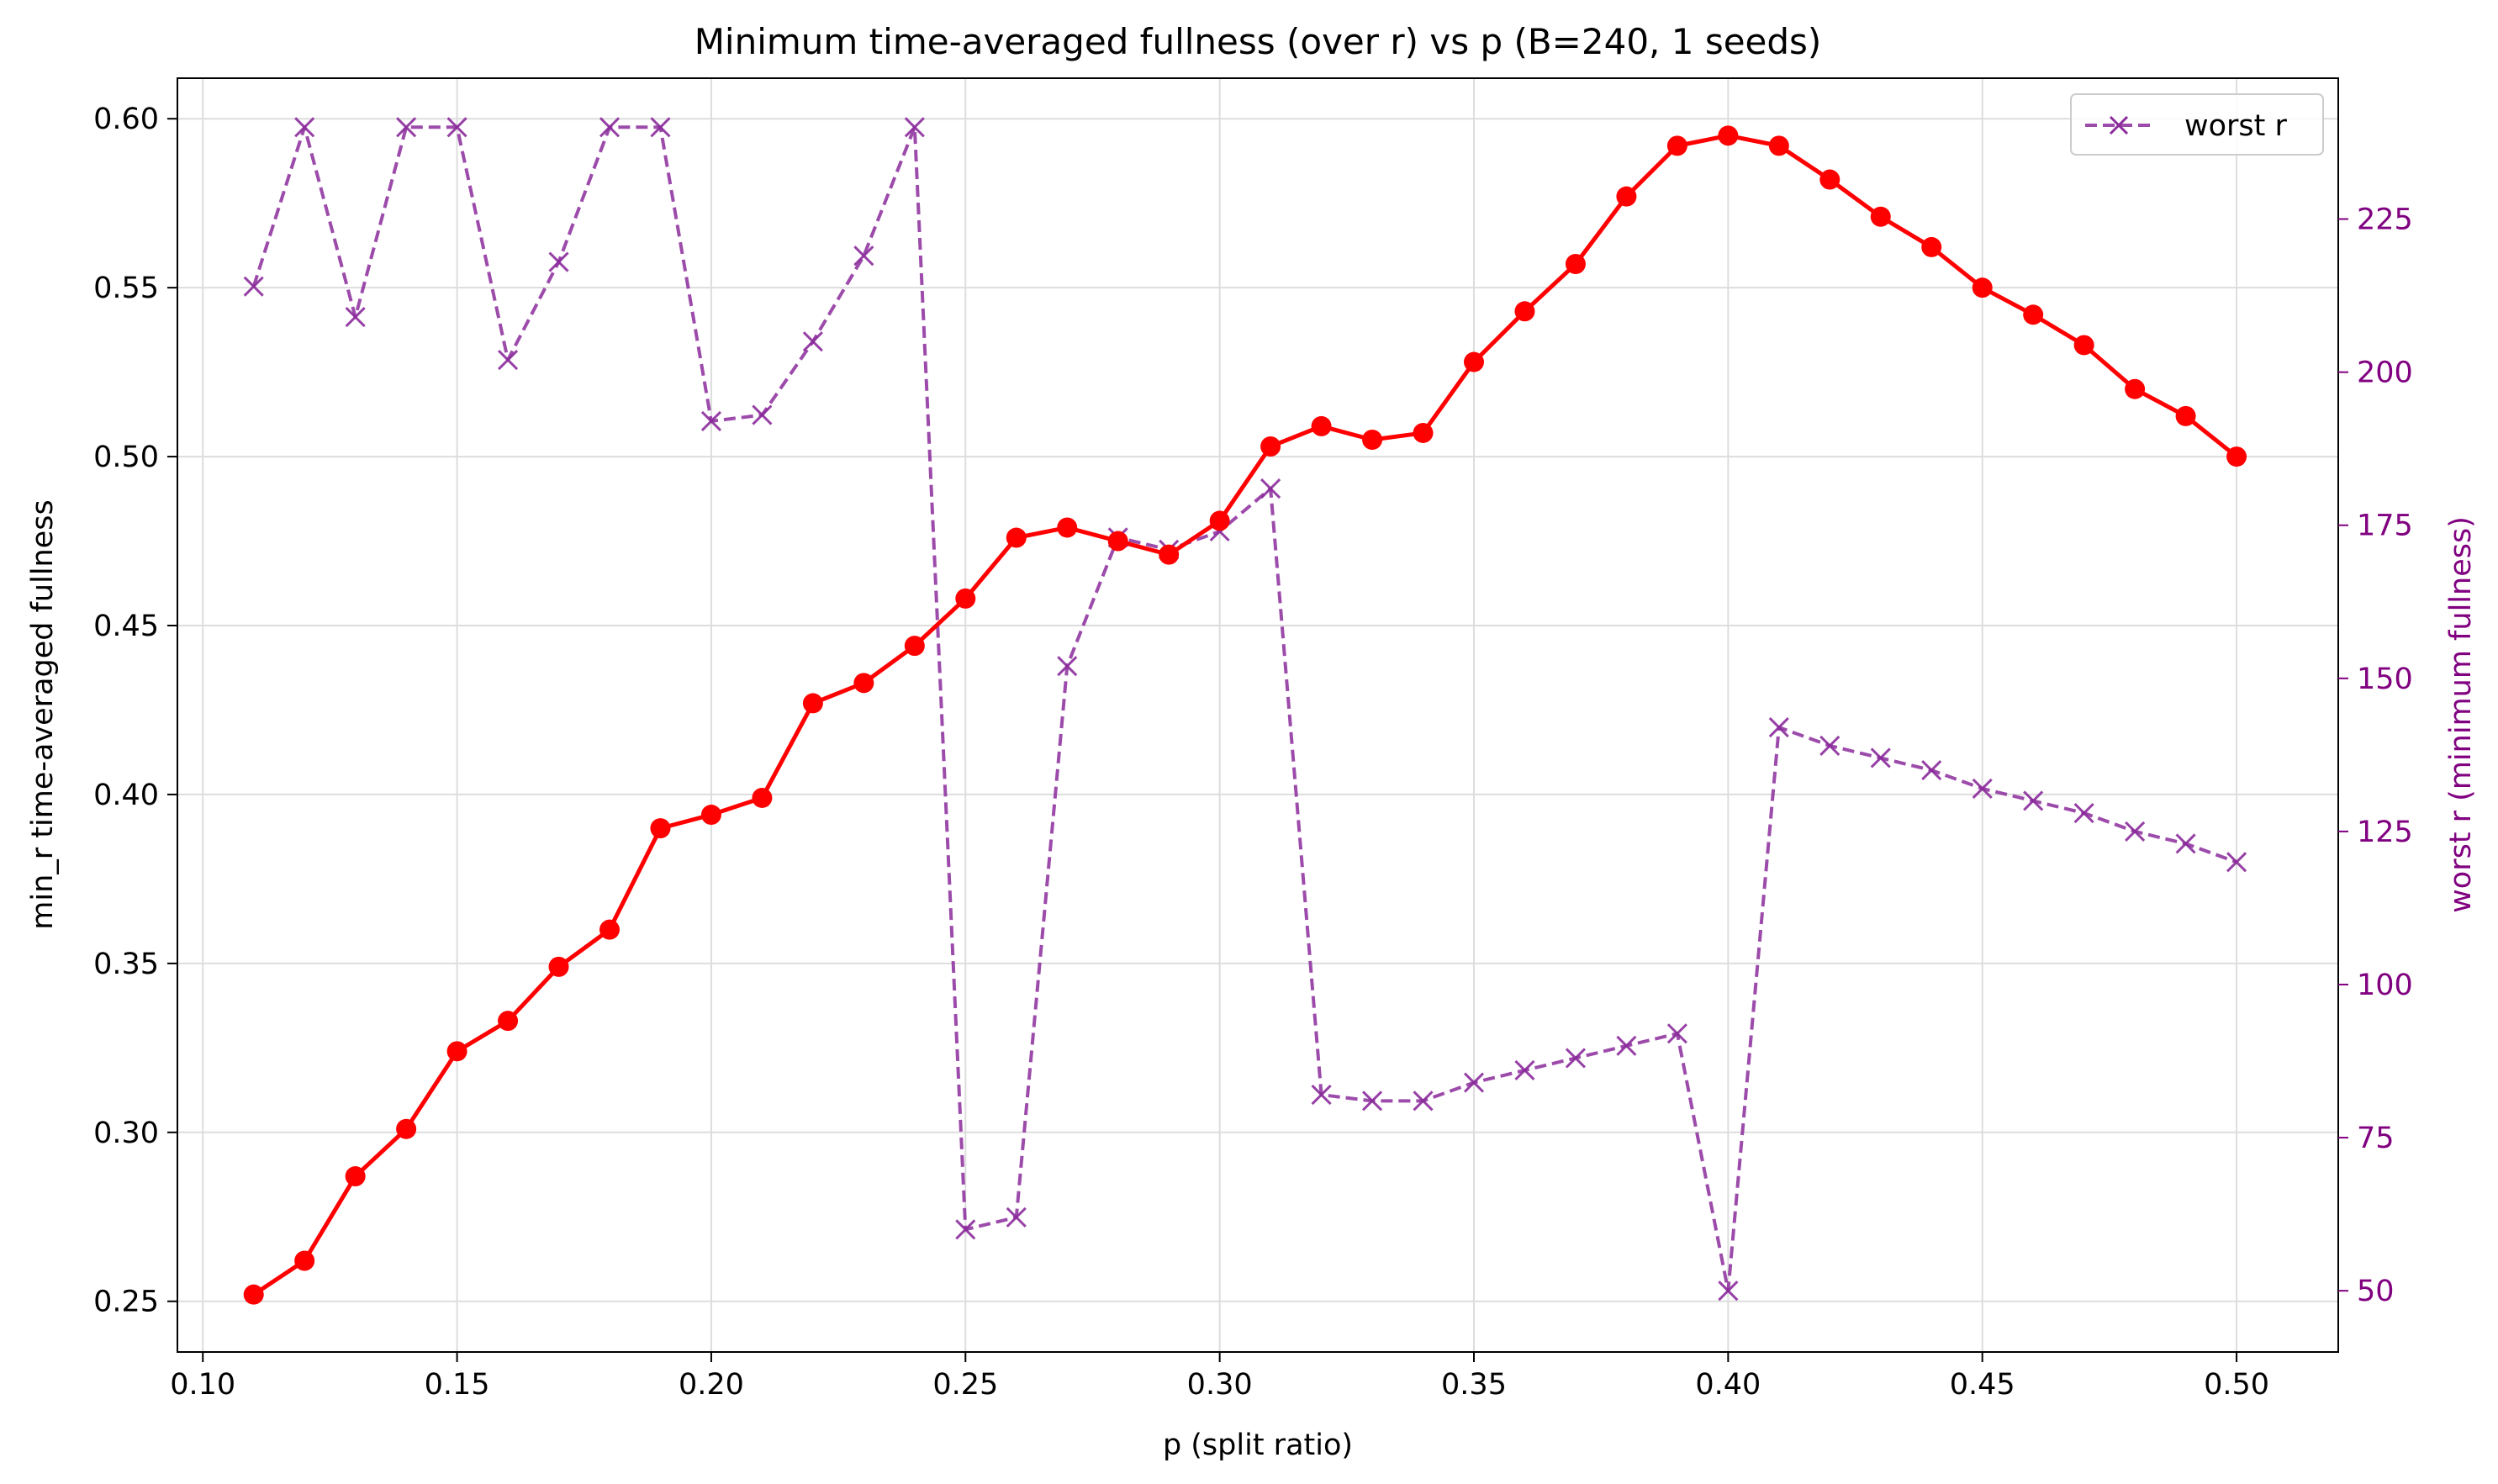 The image size is (2498, 1484). I want to click on legend-marker-x, so click(2119, 125).